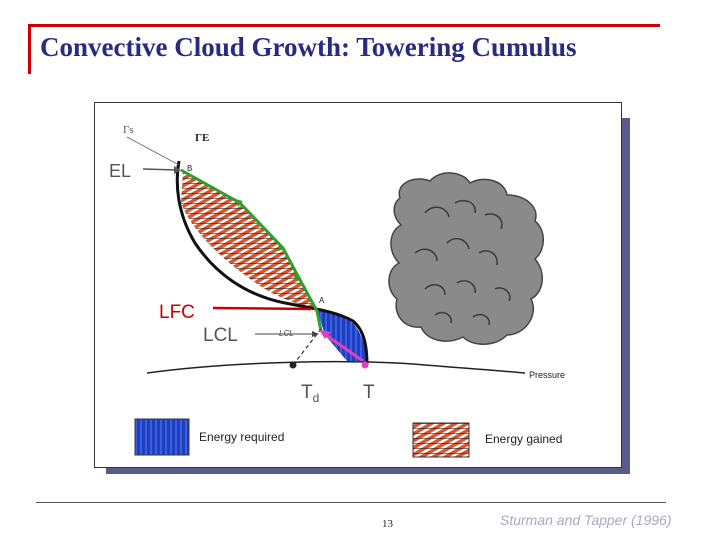 The image size is (720, 540). What do you see at coordinates (336, 367) in the screenshot?
I see `pressure-axis` at bounding box center [336, 367].